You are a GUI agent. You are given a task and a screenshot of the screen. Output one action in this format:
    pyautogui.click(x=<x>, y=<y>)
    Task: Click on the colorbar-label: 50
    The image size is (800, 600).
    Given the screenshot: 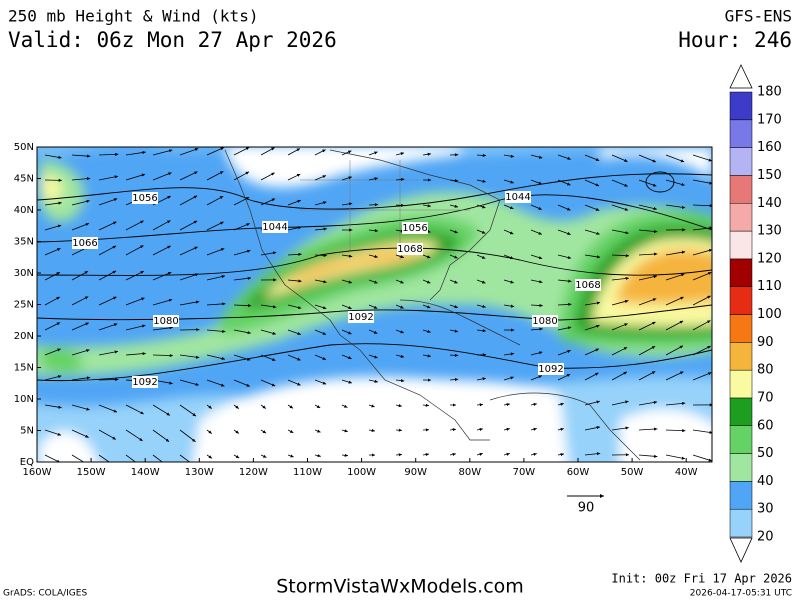 What is the action you would take?
    pyautogui.click(x=765, y=453)
    